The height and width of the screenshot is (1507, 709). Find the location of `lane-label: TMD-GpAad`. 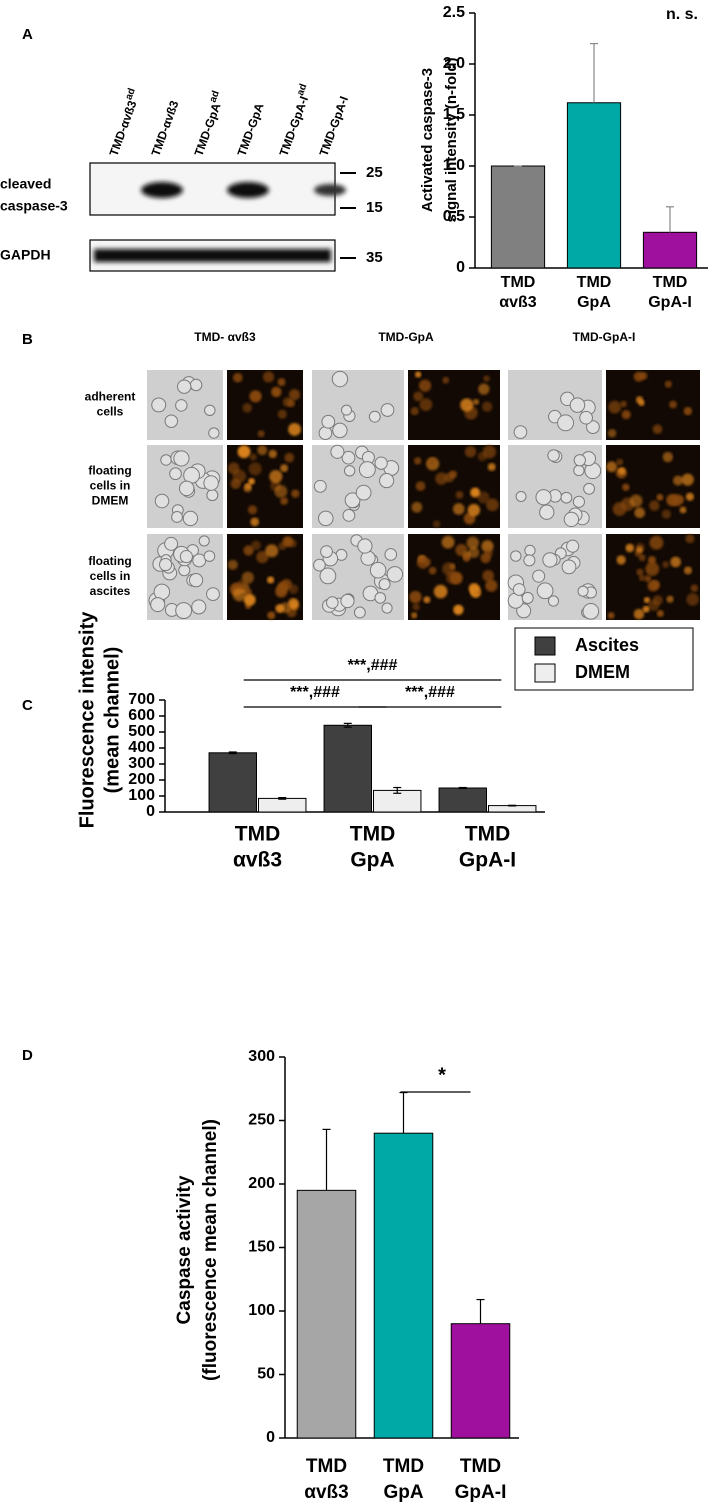

lane-label: TMD-GpAad is located at coordinates (208, 123).